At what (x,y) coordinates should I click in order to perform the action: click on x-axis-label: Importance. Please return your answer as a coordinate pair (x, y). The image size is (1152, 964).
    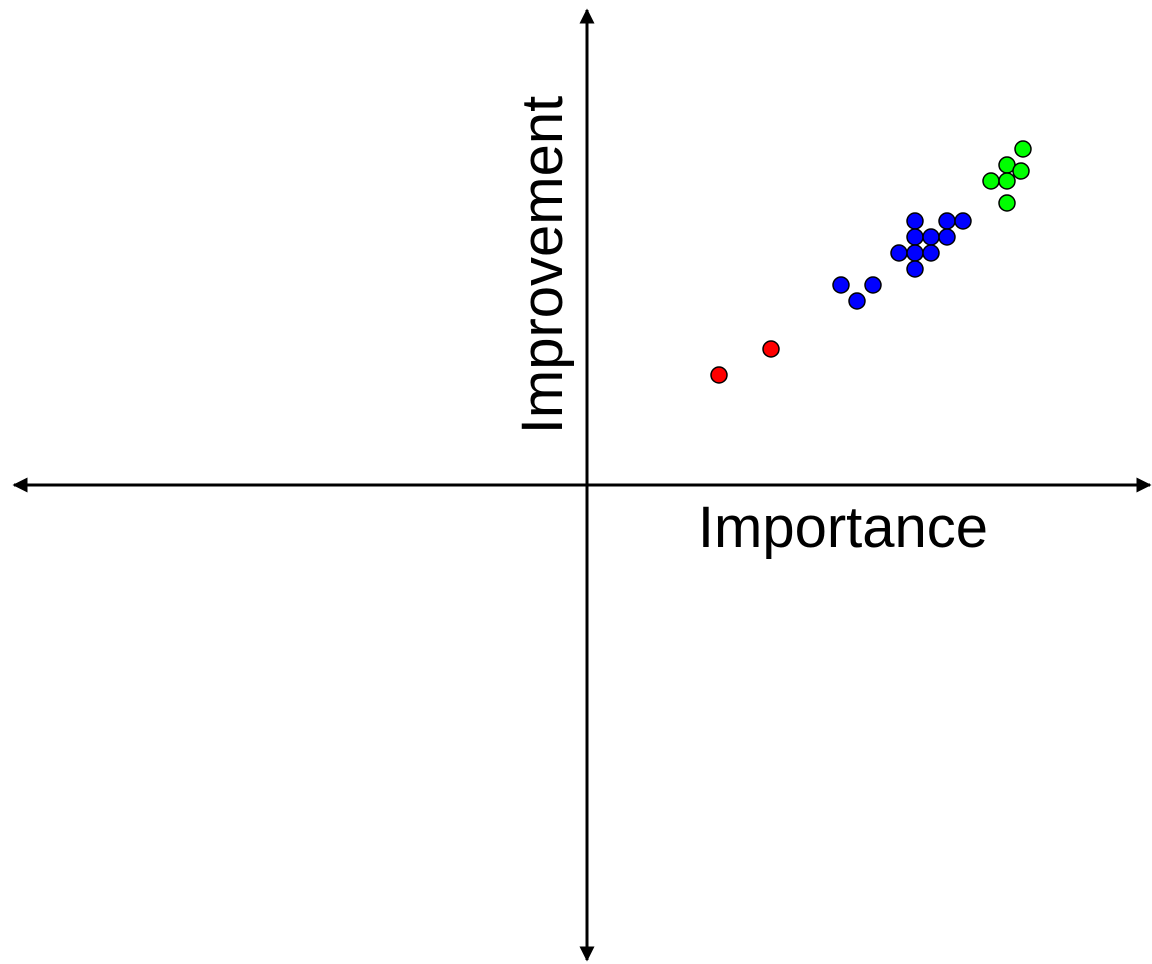
    Looking at the image, I should click on (843, 527).